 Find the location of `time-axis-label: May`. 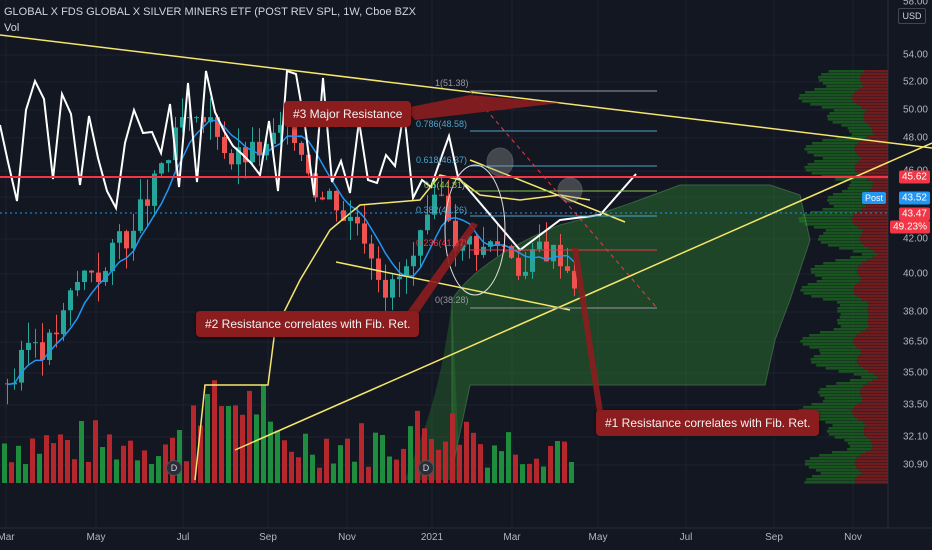

time-axis-label: May is located at coordinates (598, 537).